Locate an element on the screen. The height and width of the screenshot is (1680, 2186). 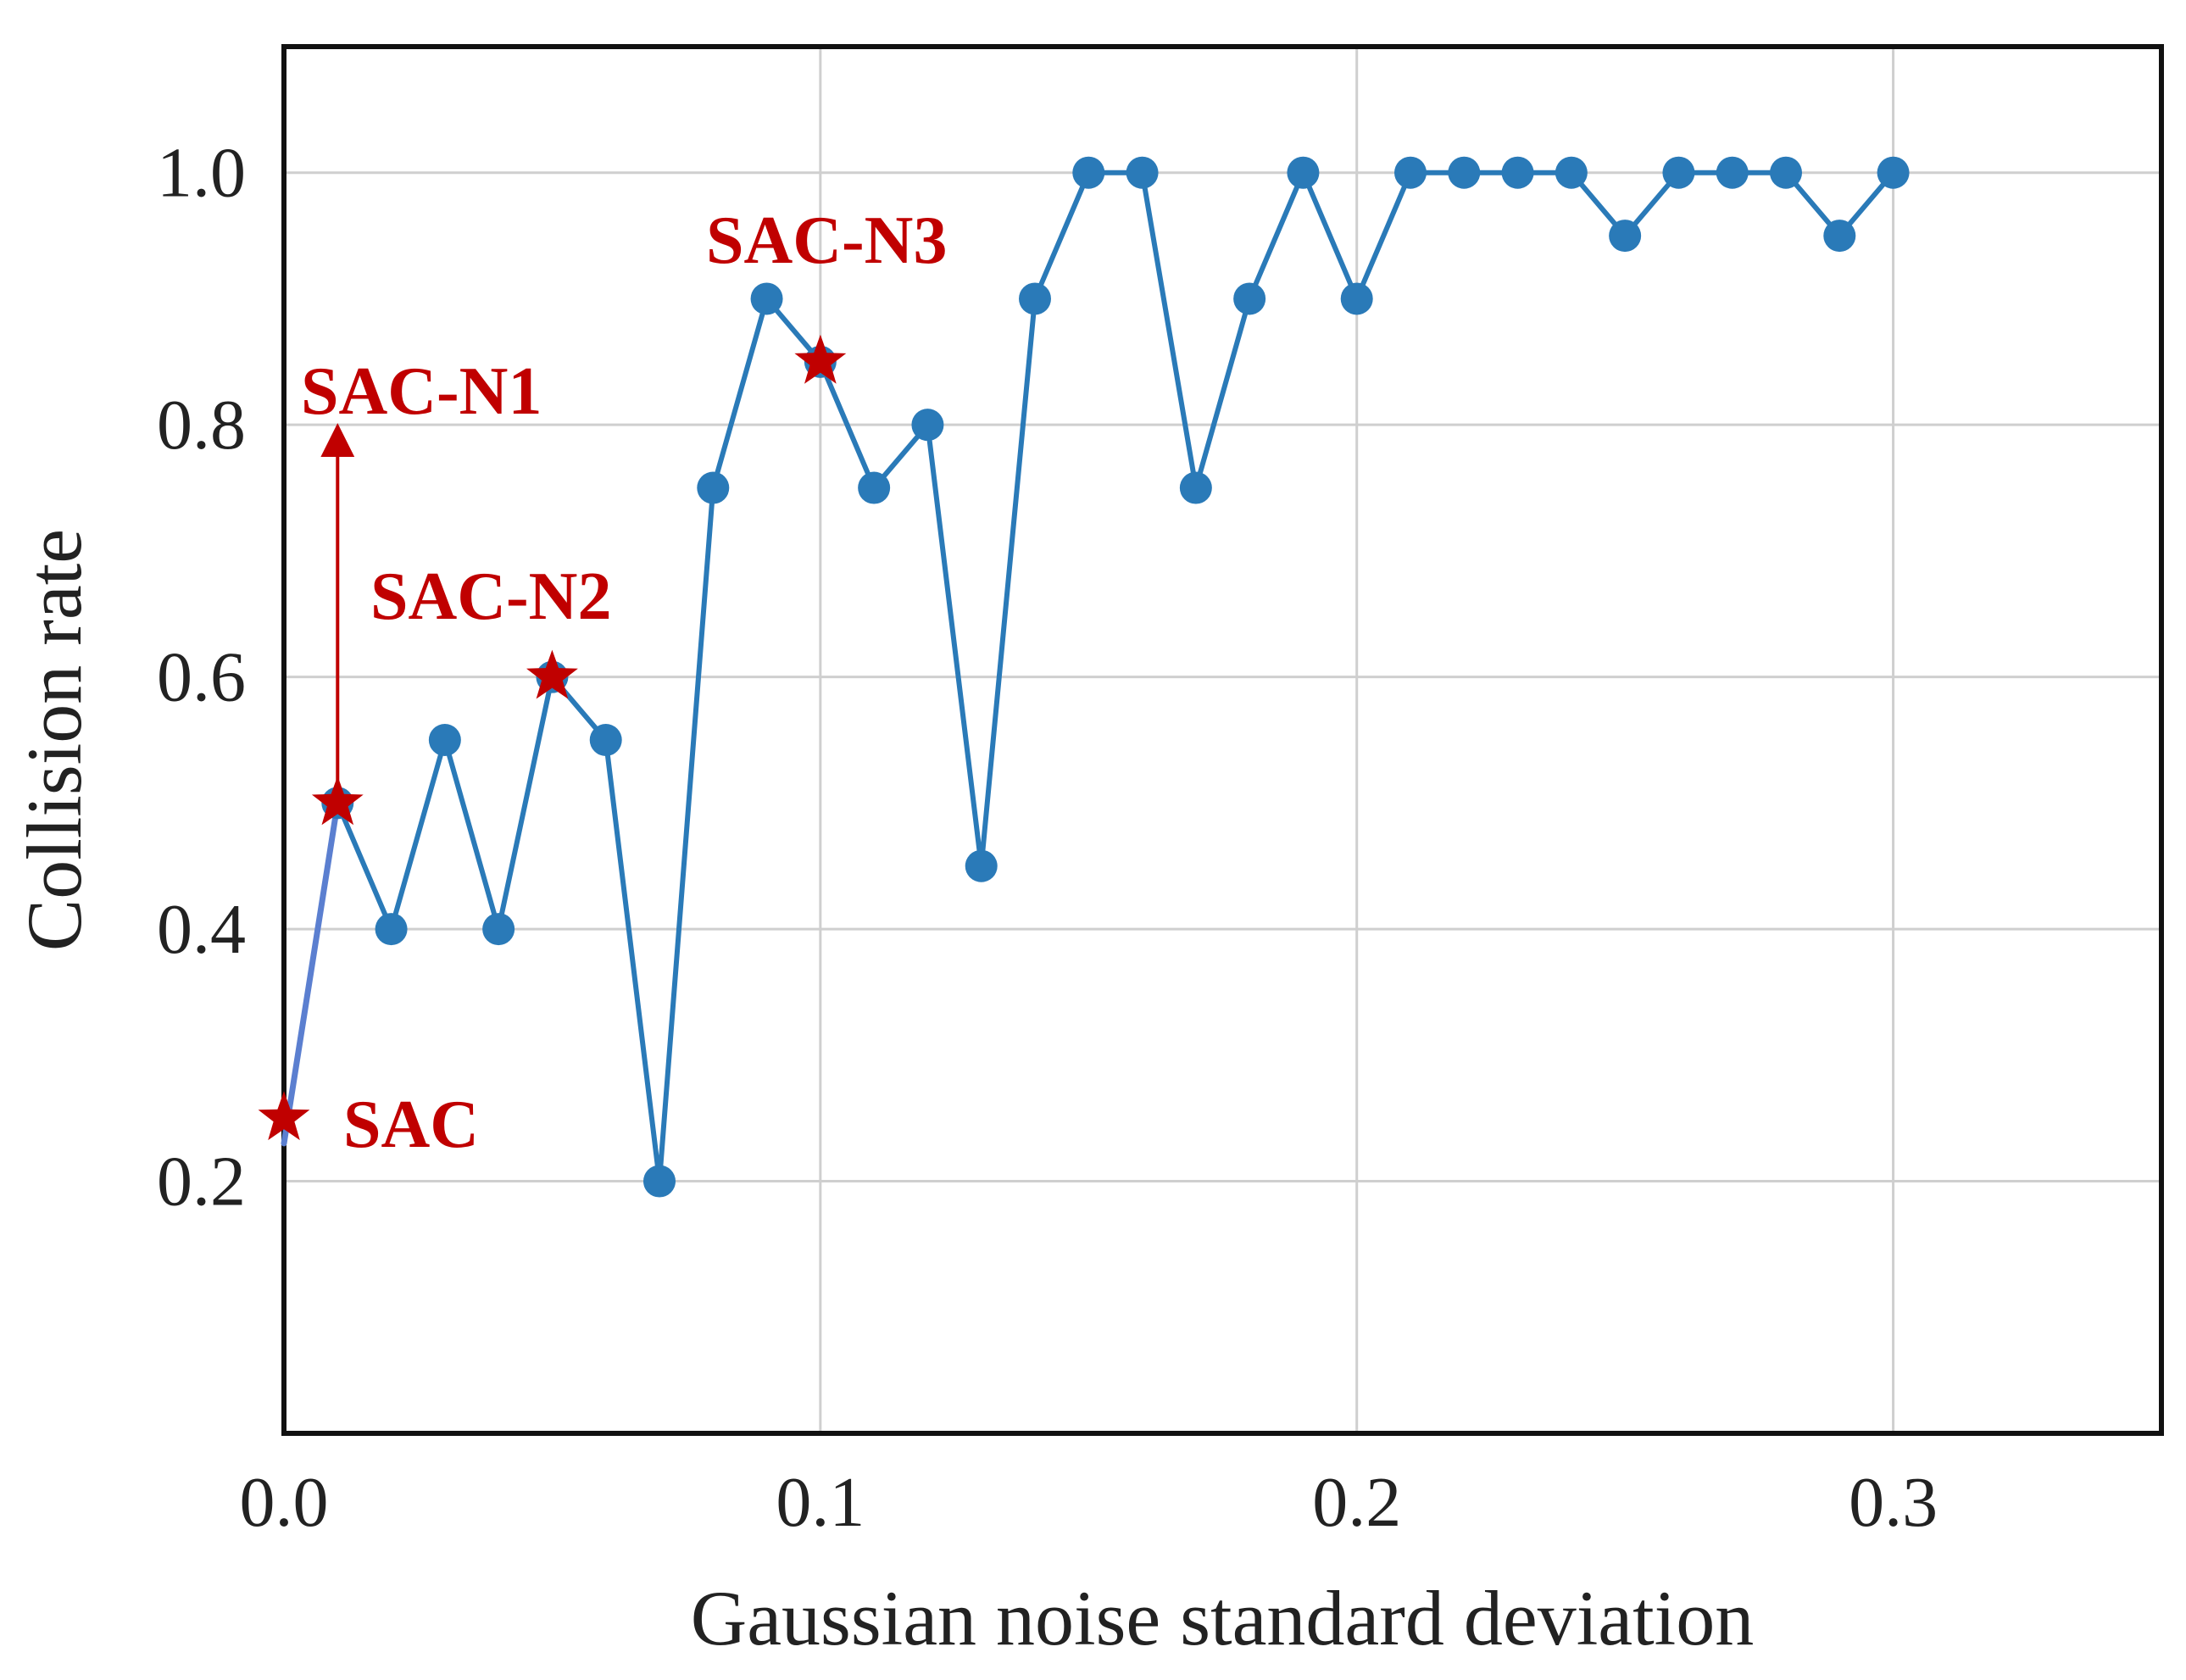
x-tick-label: 0.0 is located at coordinates (284, 1502).